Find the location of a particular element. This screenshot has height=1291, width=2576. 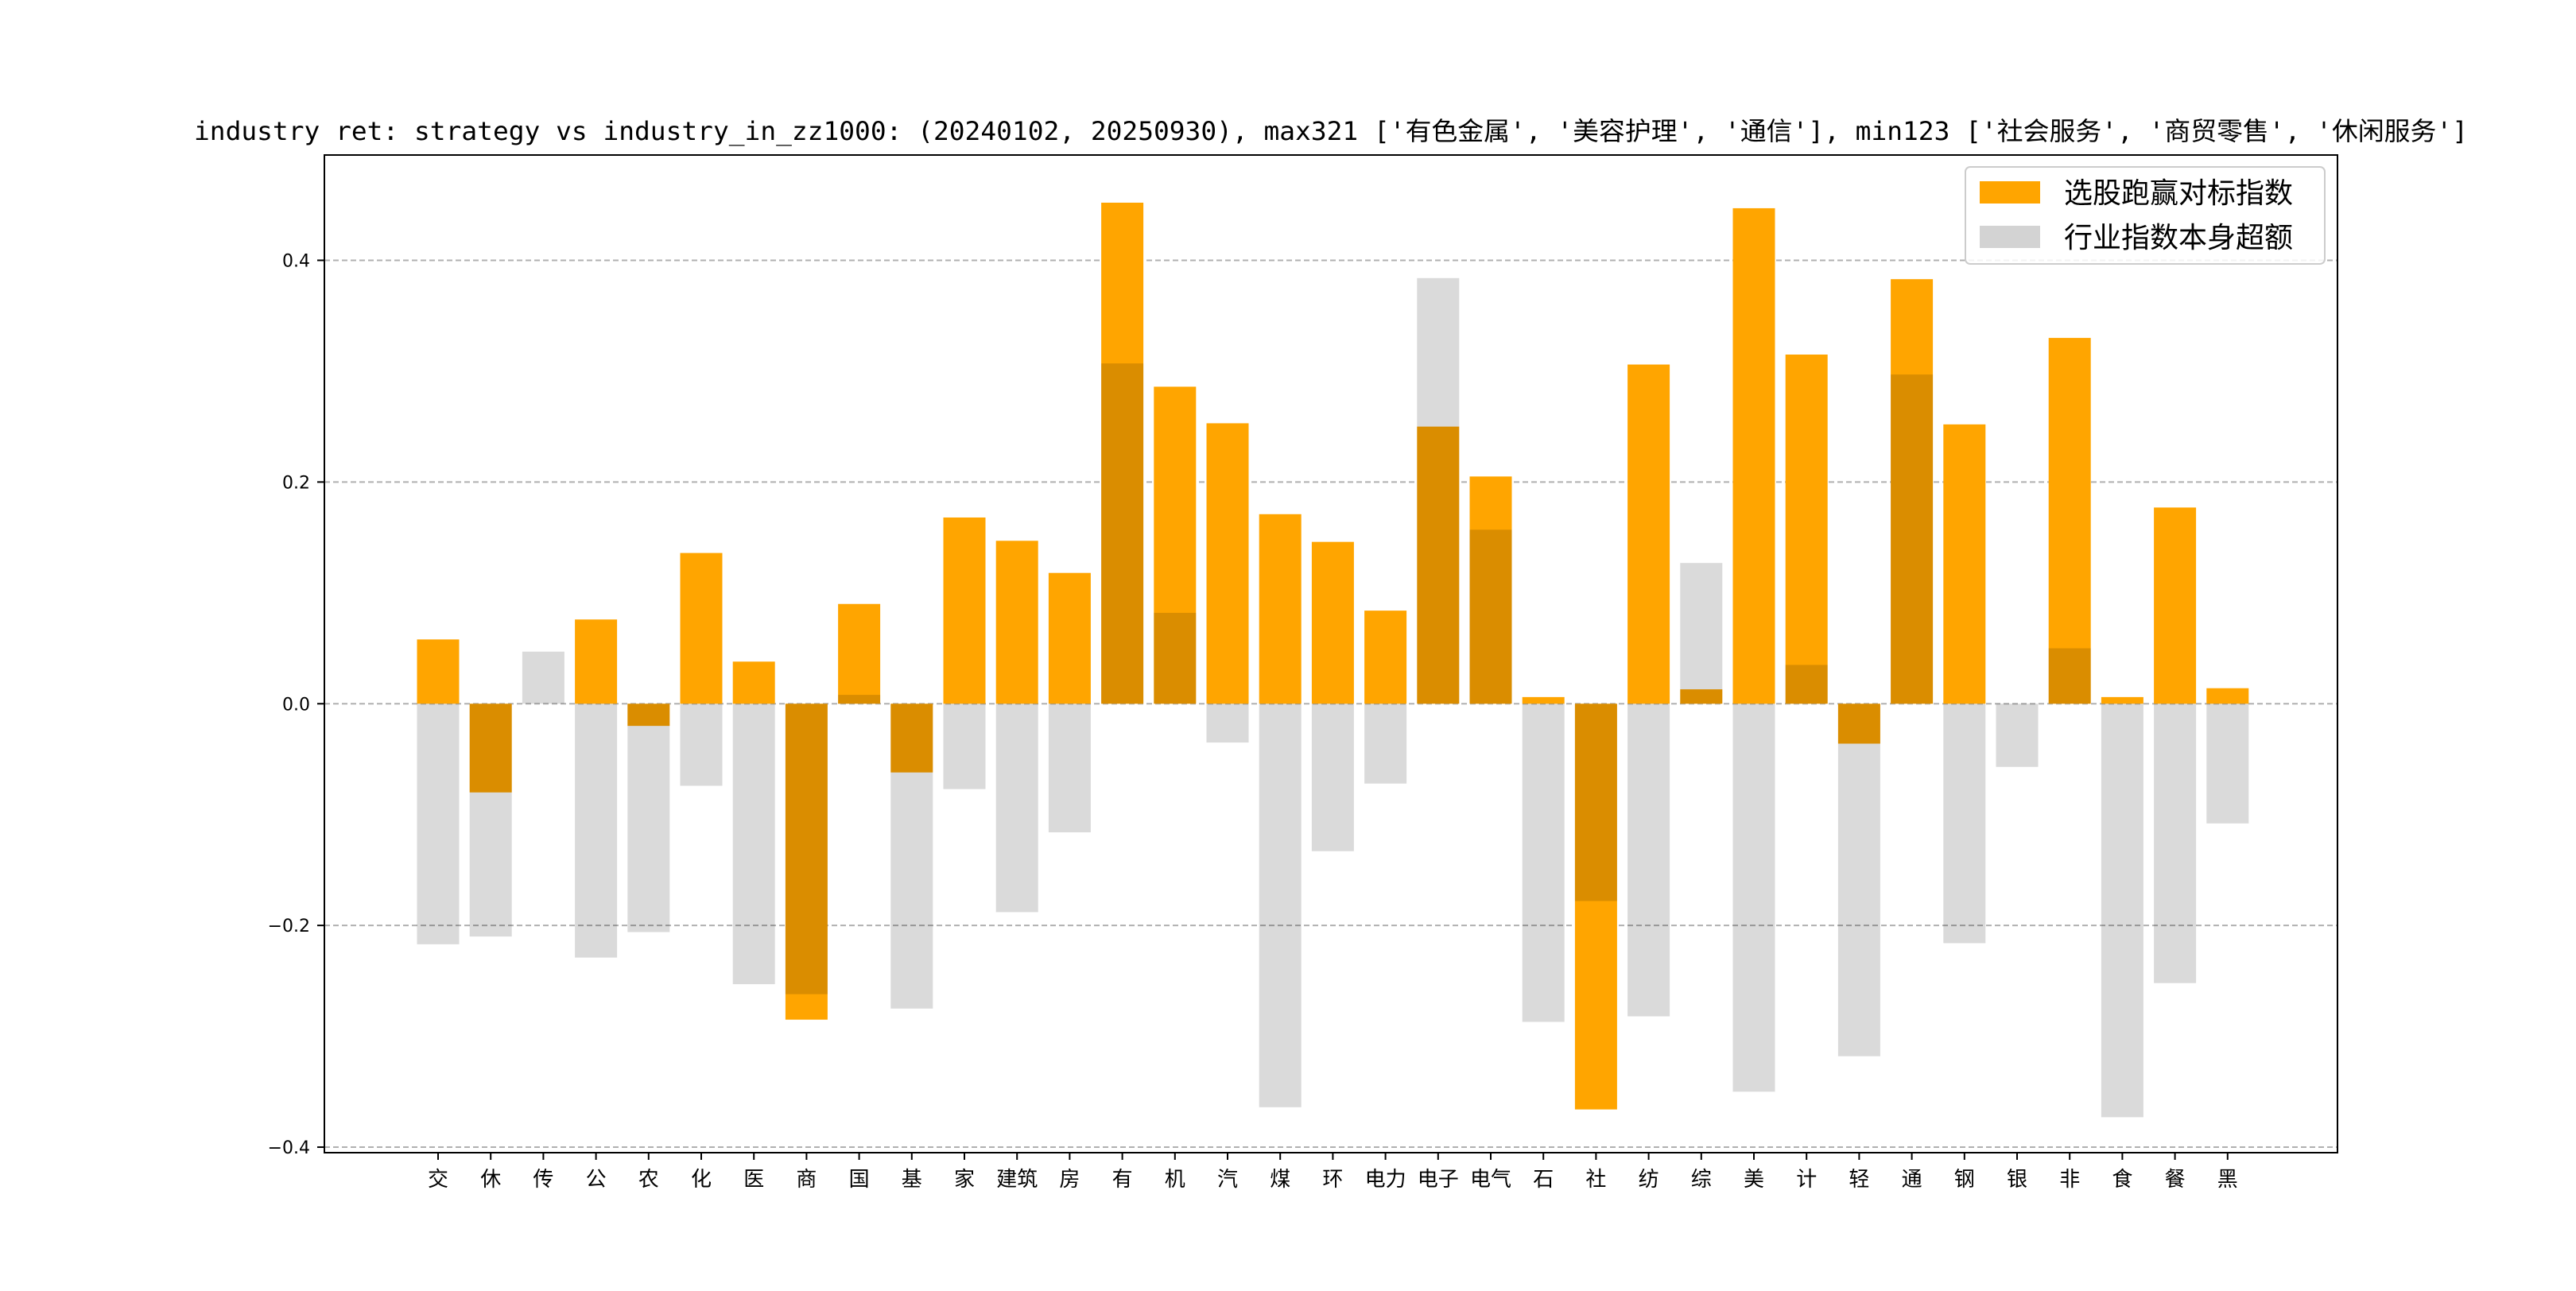

x-tick-label: 轻 is located at coordinates (1859, 1180).